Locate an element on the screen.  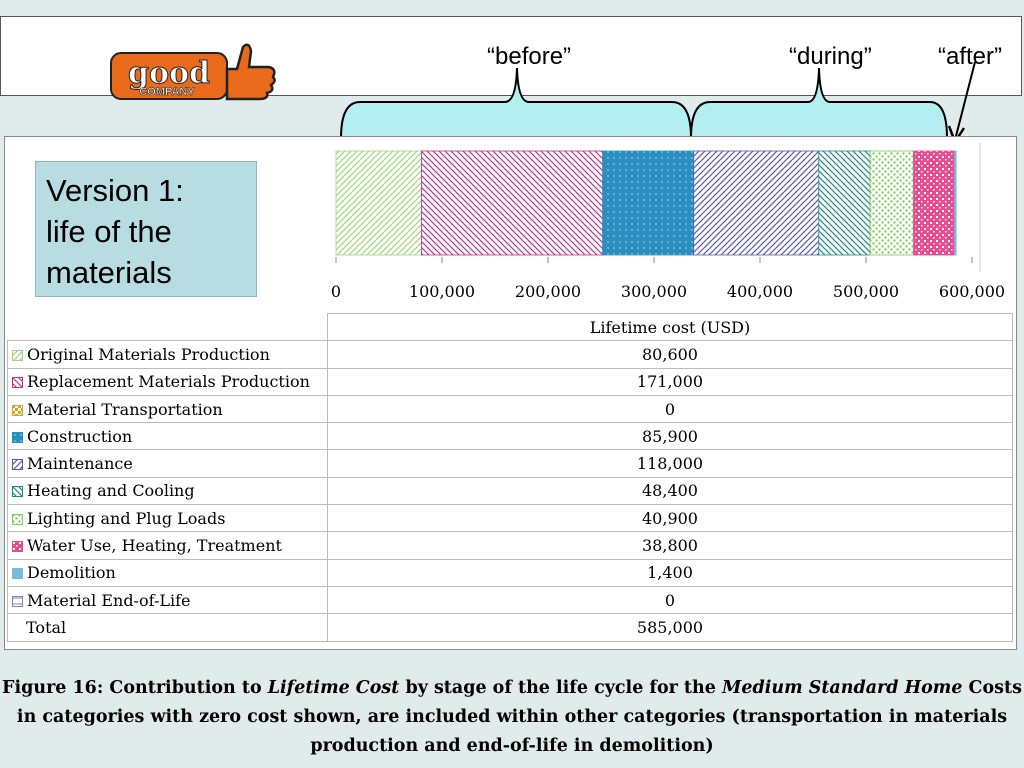
version-box: Version 1: life of the materials is located at coordinates (146, 229).